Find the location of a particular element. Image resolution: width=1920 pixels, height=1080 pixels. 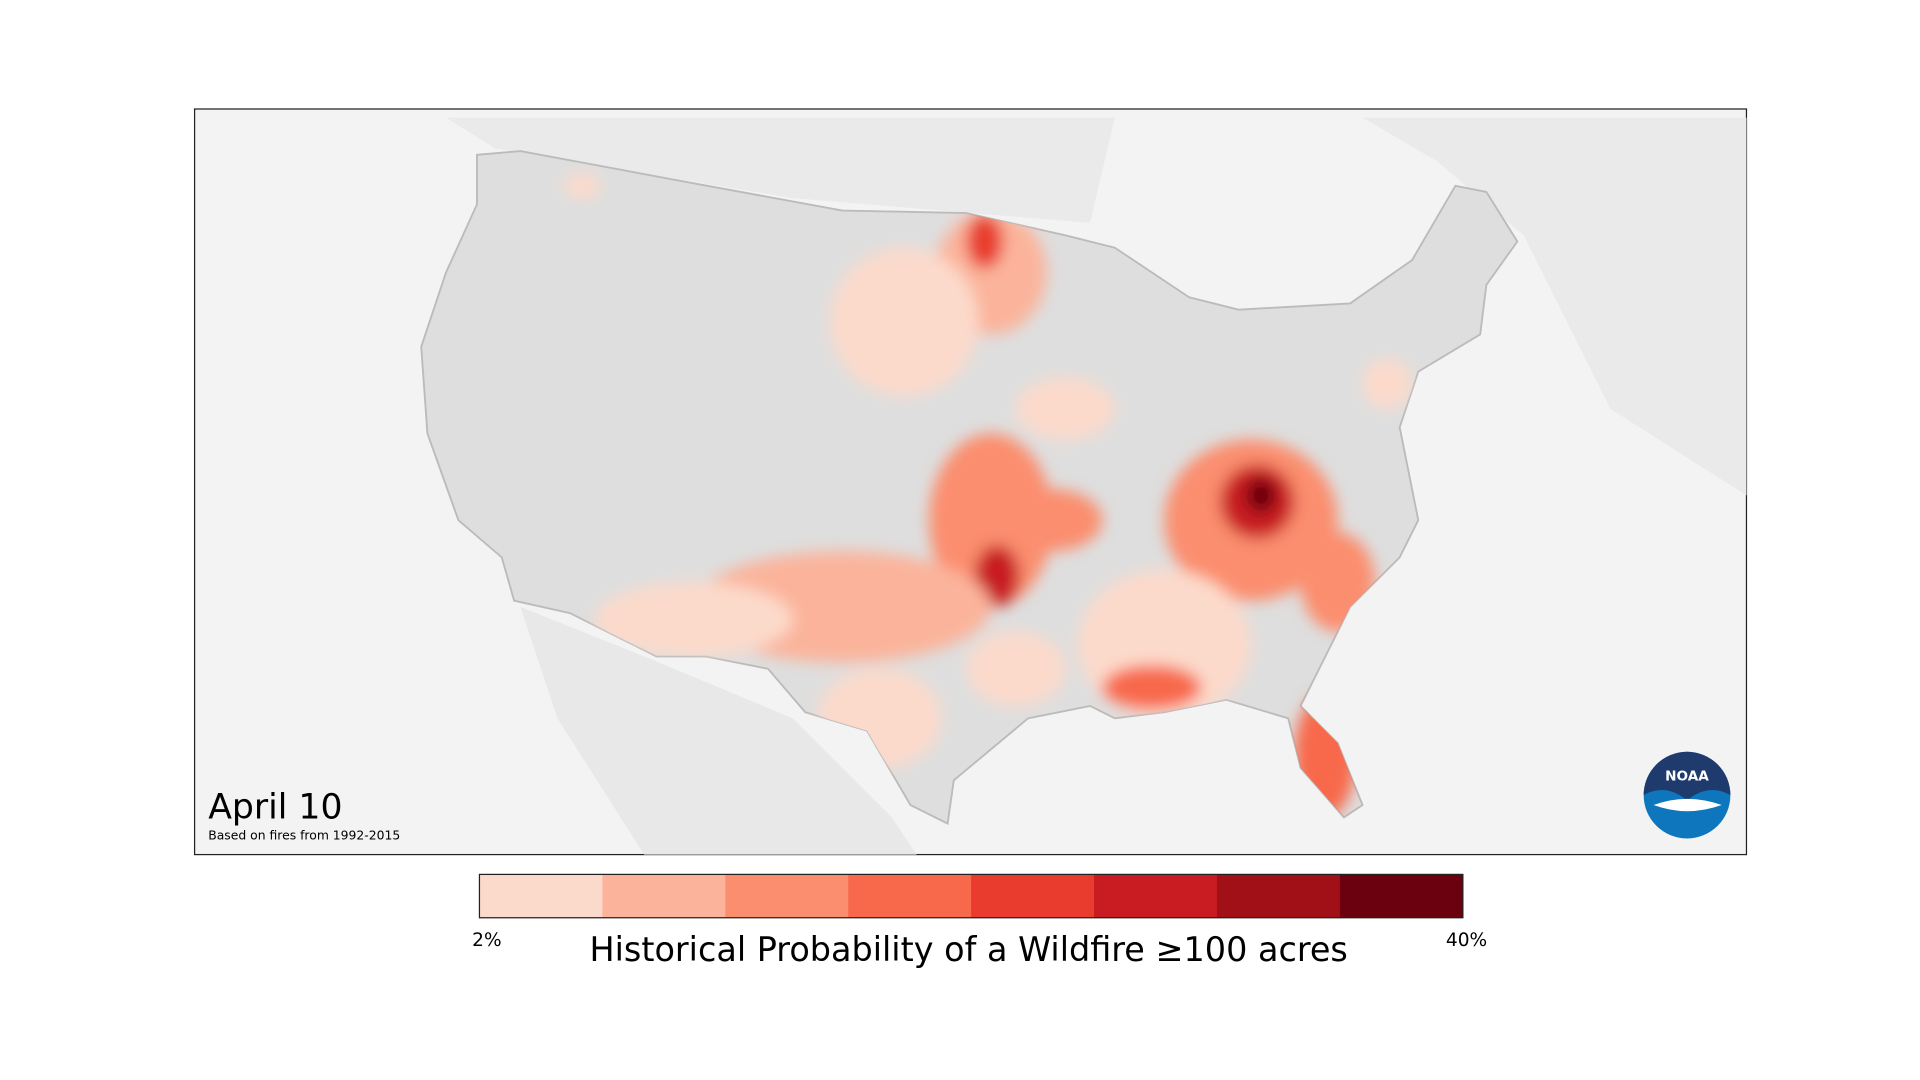

legend is located at coordinates (971, 896).